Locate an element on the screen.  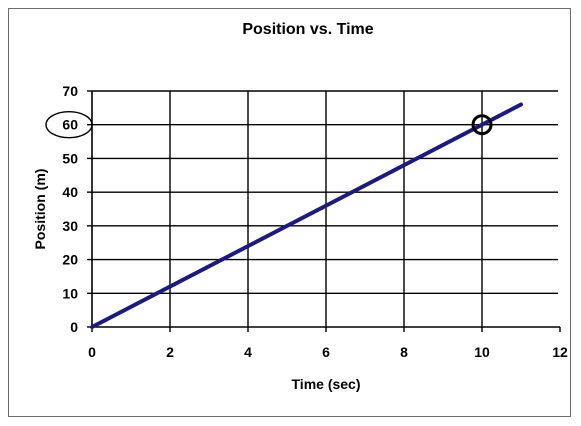
y-tick-label-30: 30 is located at coordinates (70, 226).